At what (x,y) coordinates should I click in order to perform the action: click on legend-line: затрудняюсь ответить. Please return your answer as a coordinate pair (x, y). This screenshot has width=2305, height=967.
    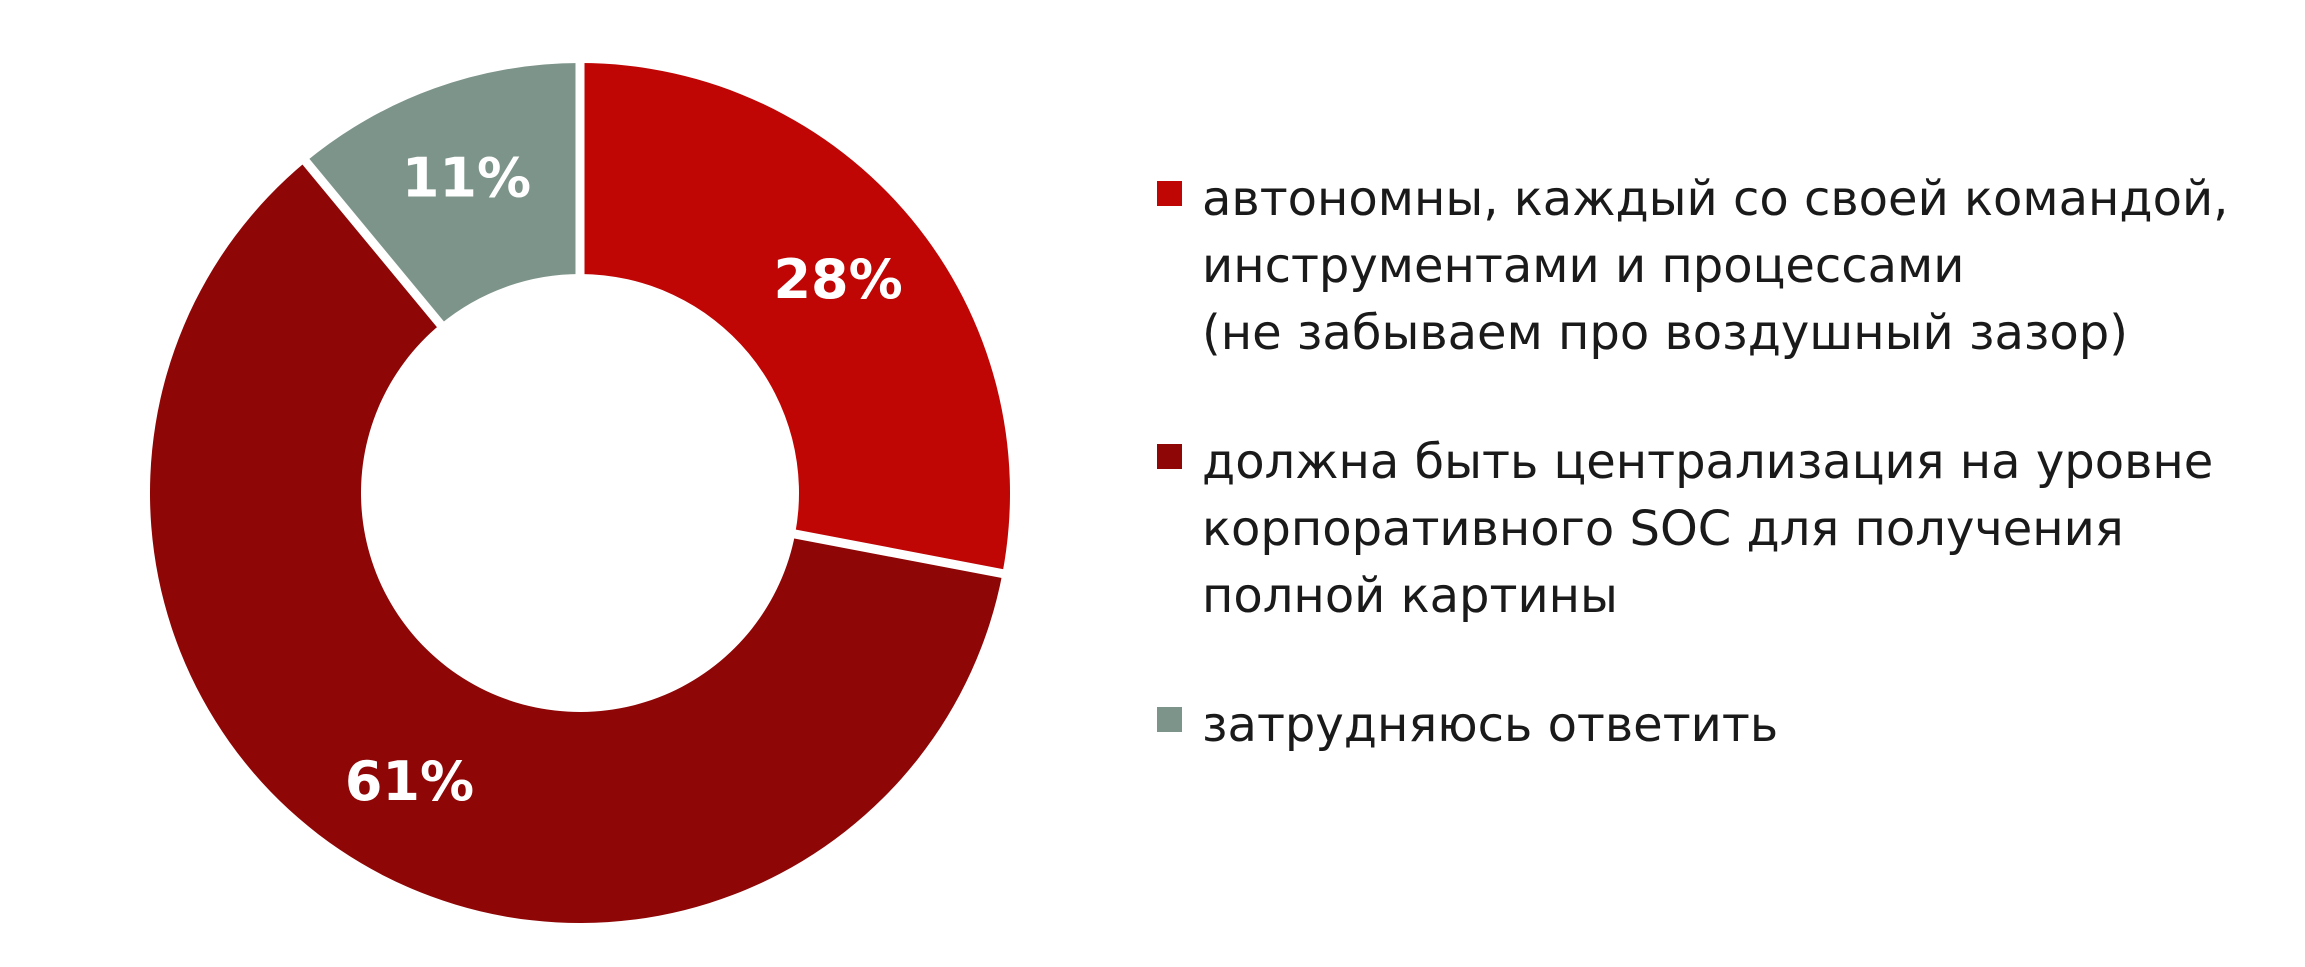
    Looking at the image, I should click on (1490, 725).